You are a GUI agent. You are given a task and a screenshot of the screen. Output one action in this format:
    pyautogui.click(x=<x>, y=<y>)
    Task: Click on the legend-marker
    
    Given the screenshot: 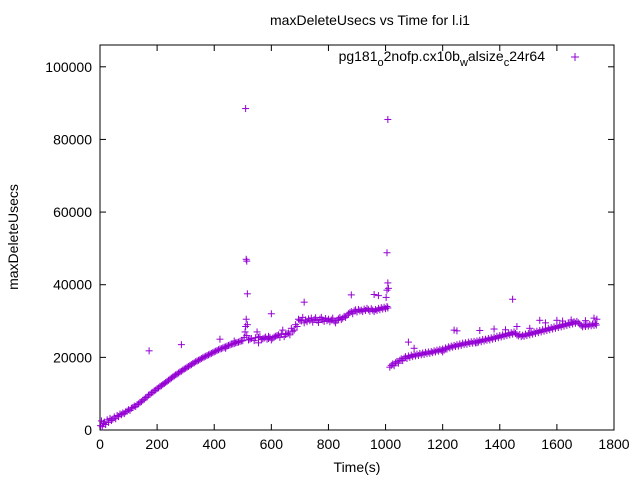 What is the action you would take?
    pyautogui.click(x=575, y=57)
    